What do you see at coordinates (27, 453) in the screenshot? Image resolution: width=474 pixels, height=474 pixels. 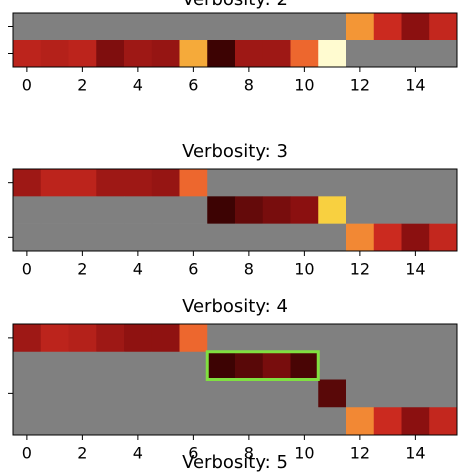 I see `x-tick-label: 0` at bounding box center [27, 453].